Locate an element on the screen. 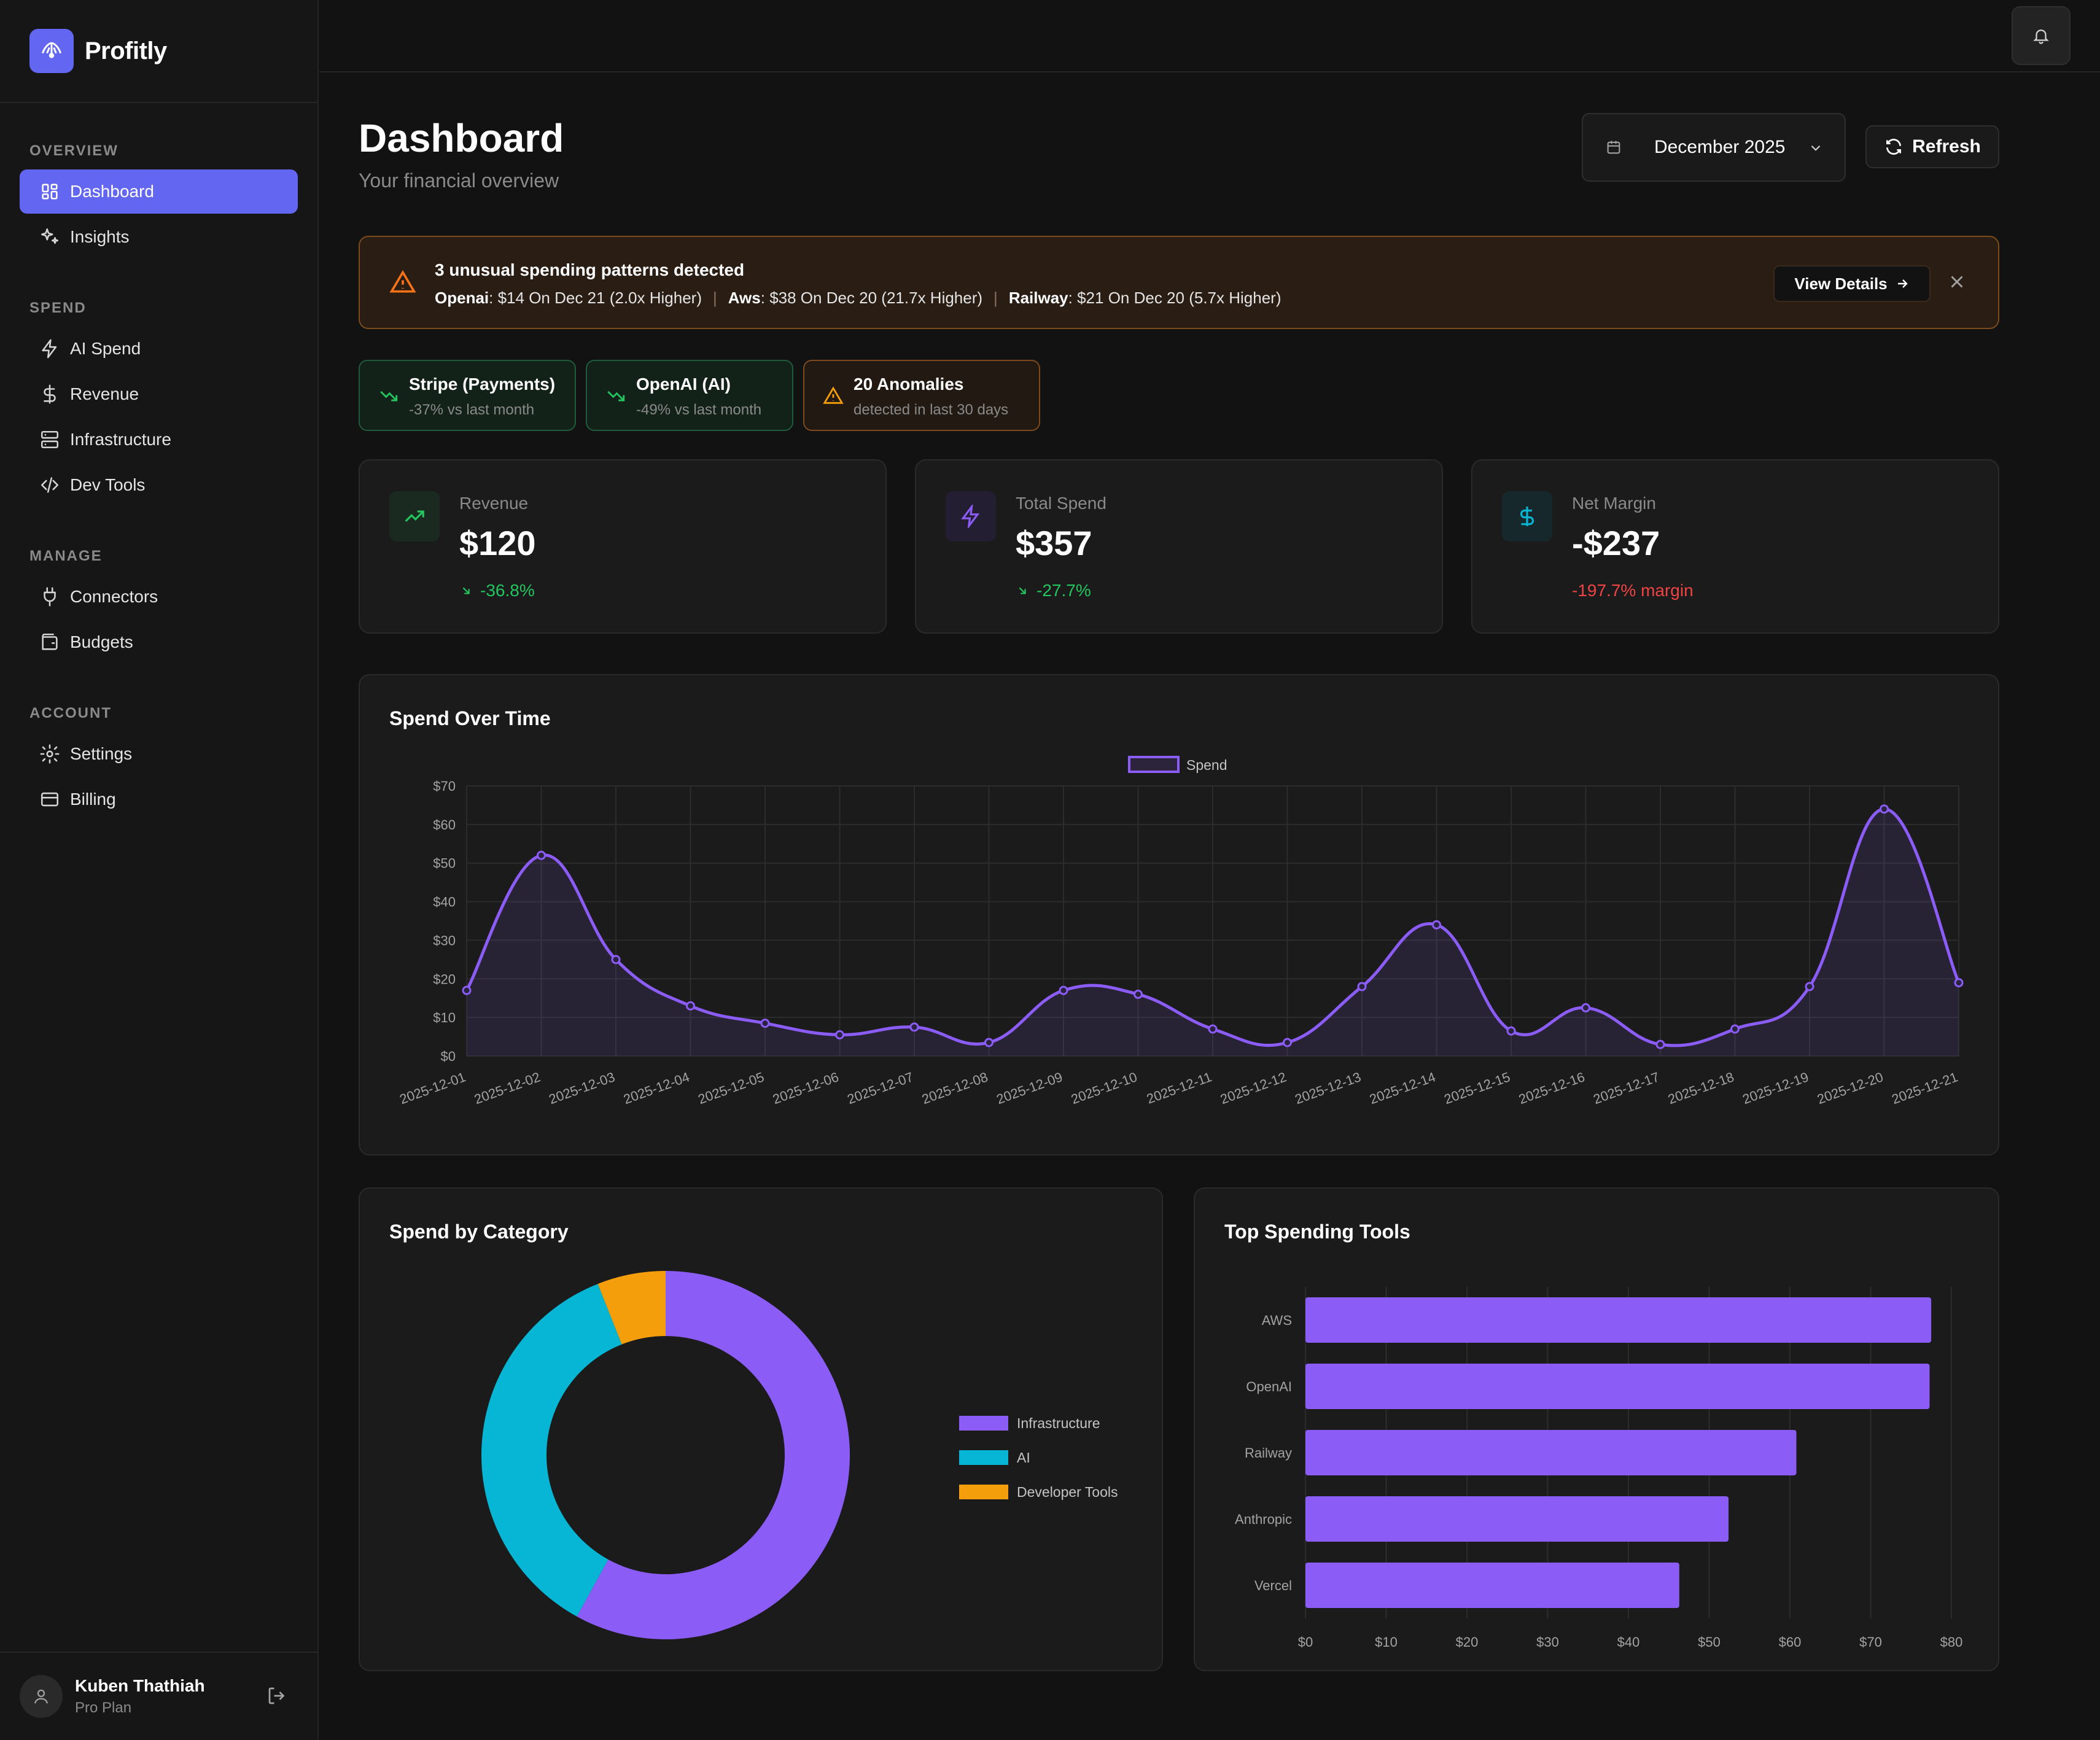  bar-vercel is located at coordinates (1492, 1585).